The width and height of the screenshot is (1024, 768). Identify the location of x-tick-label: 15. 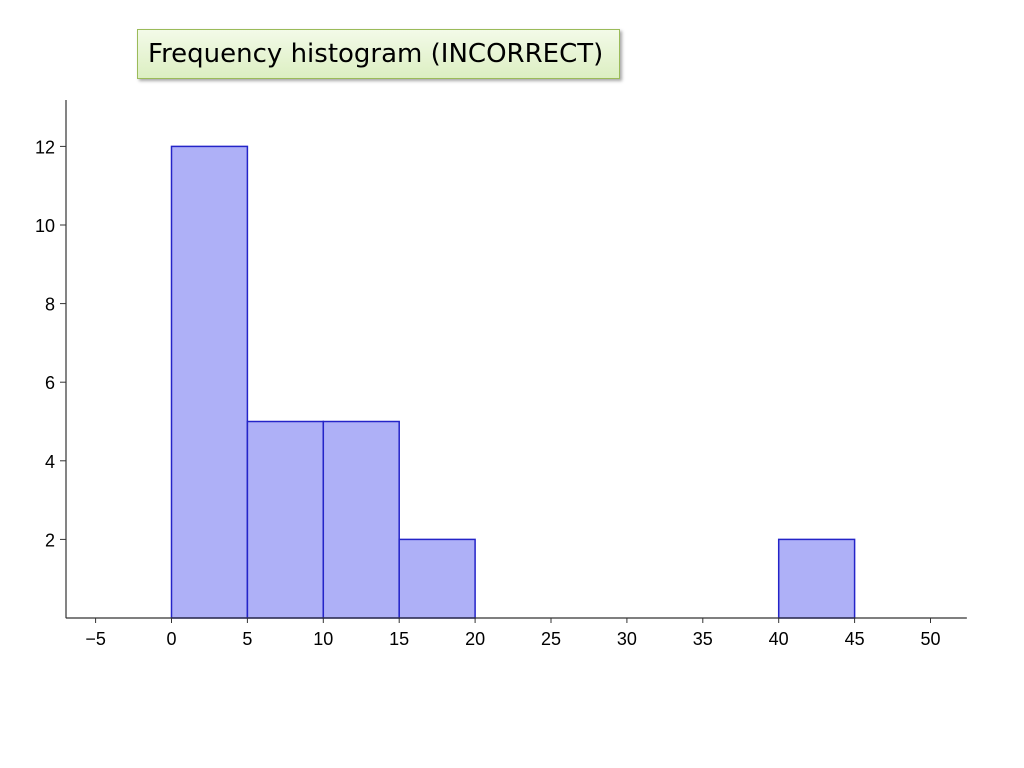
(399, 639).